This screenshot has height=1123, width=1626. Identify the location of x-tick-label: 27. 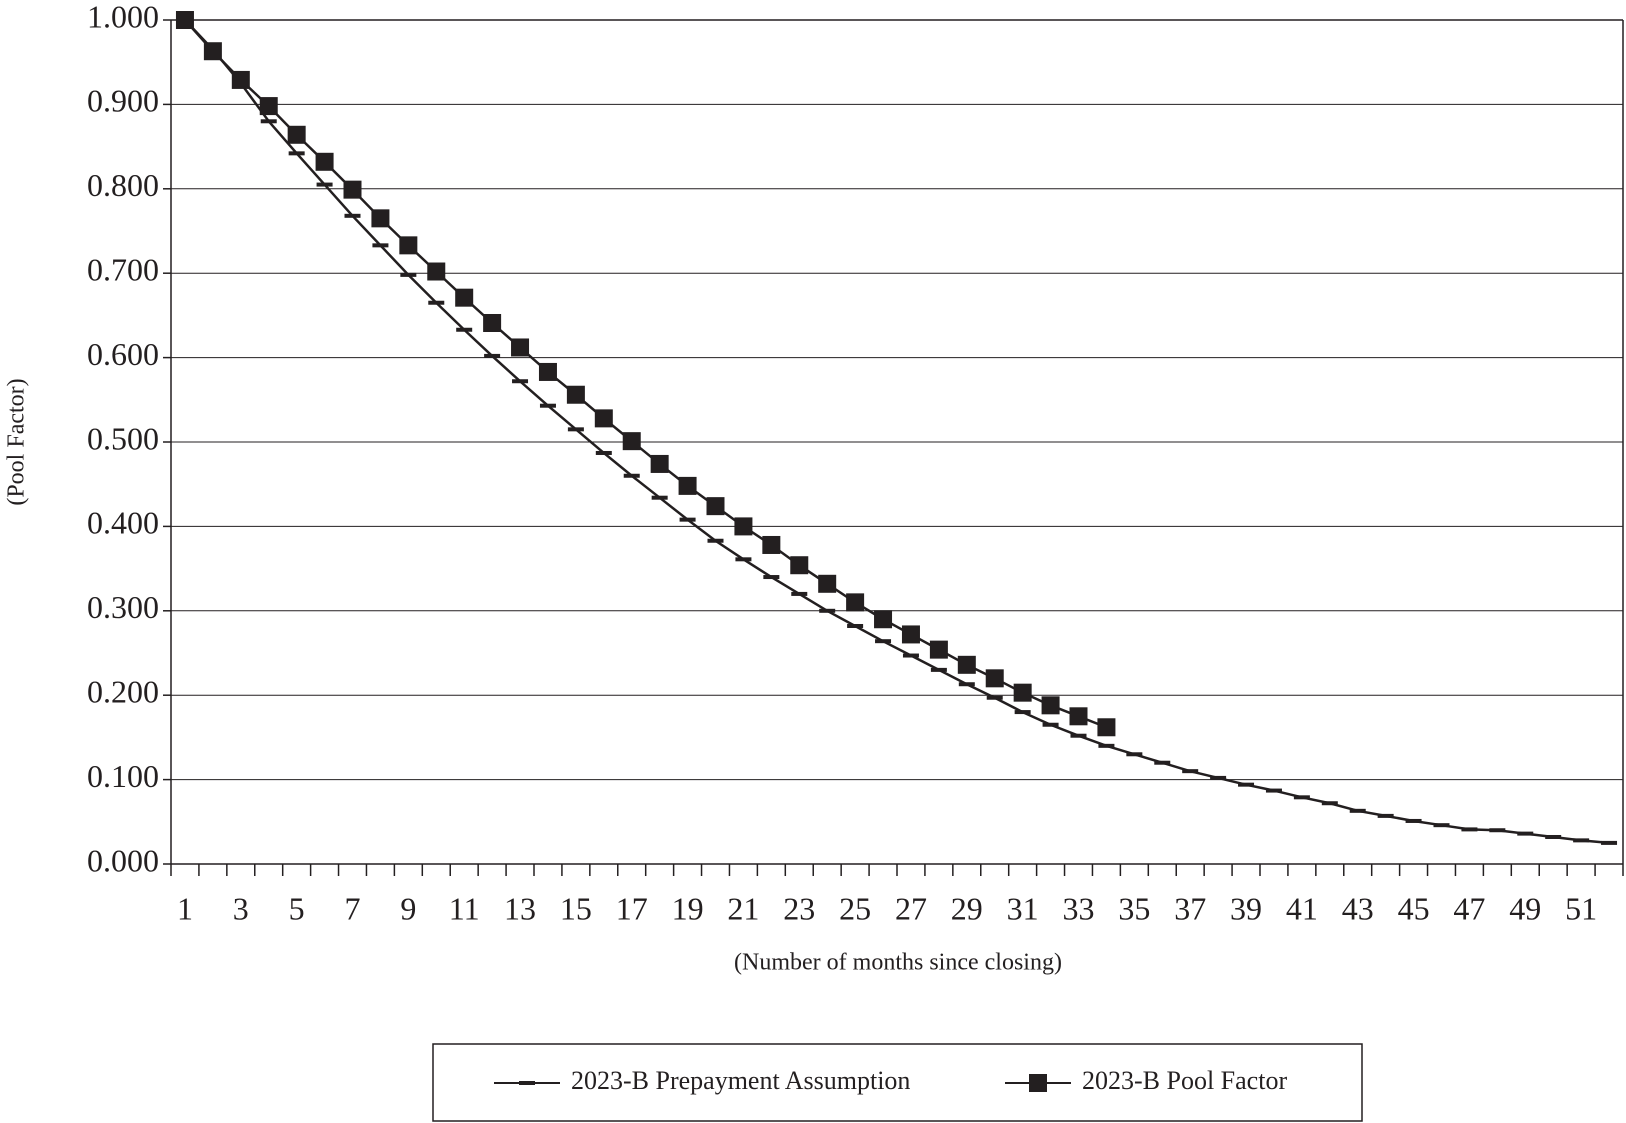
(911, 908).